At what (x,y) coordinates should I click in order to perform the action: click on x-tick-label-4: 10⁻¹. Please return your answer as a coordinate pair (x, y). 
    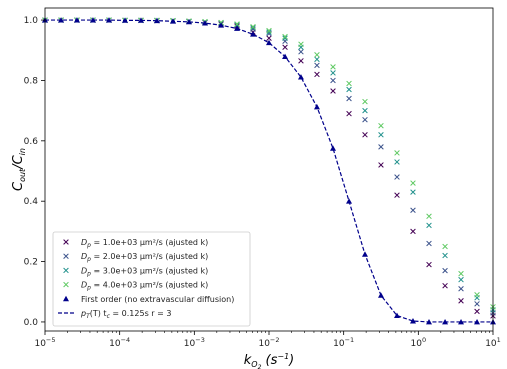
    Looking at the image, I should click on (343, 342).